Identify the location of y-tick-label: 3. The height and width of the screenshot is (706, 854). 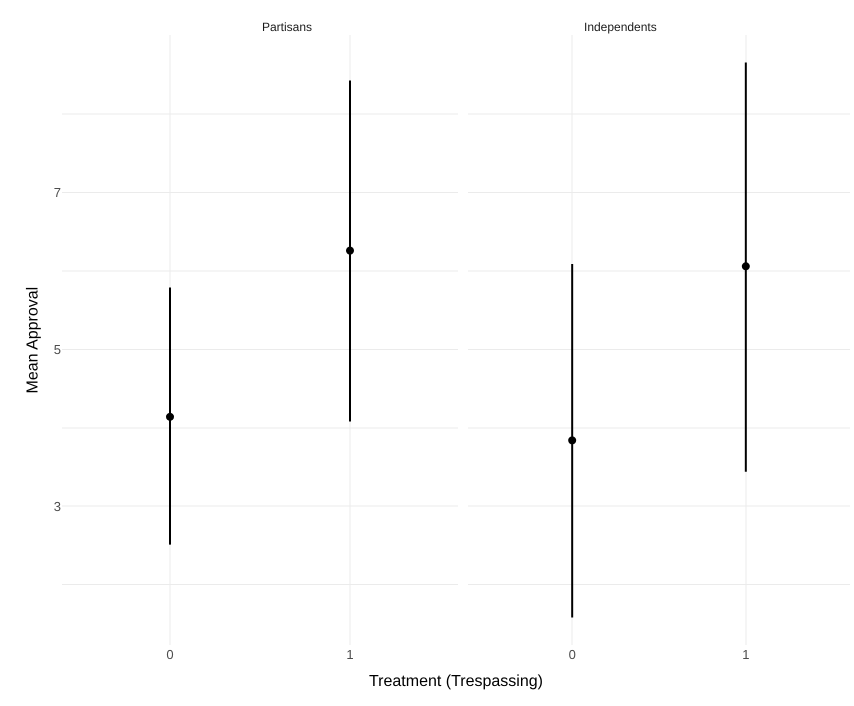
(57, 506).